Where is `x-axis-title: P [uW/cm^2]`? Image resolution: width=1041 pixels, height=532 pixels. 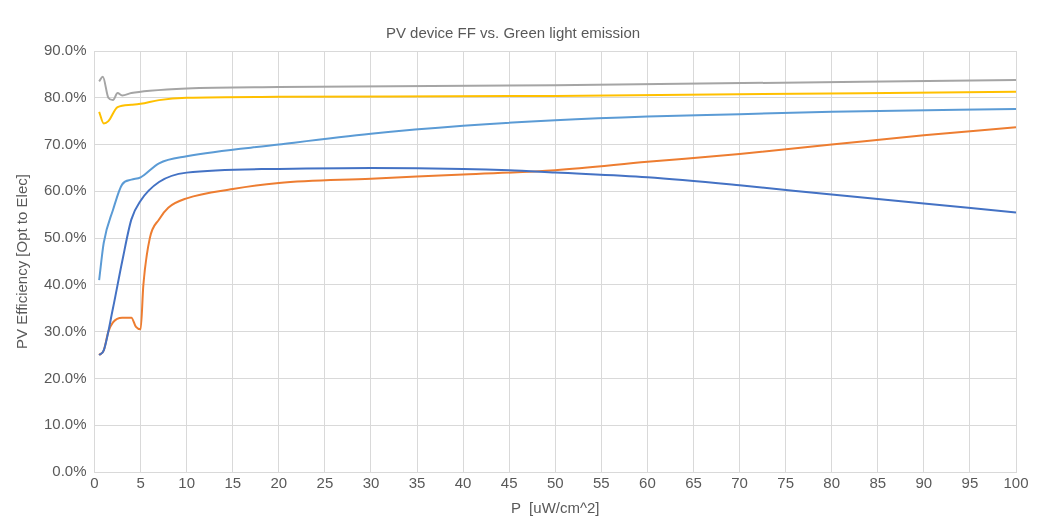
x-axis-title: P [uW/cm^2] is located at coordinates (555, 508).